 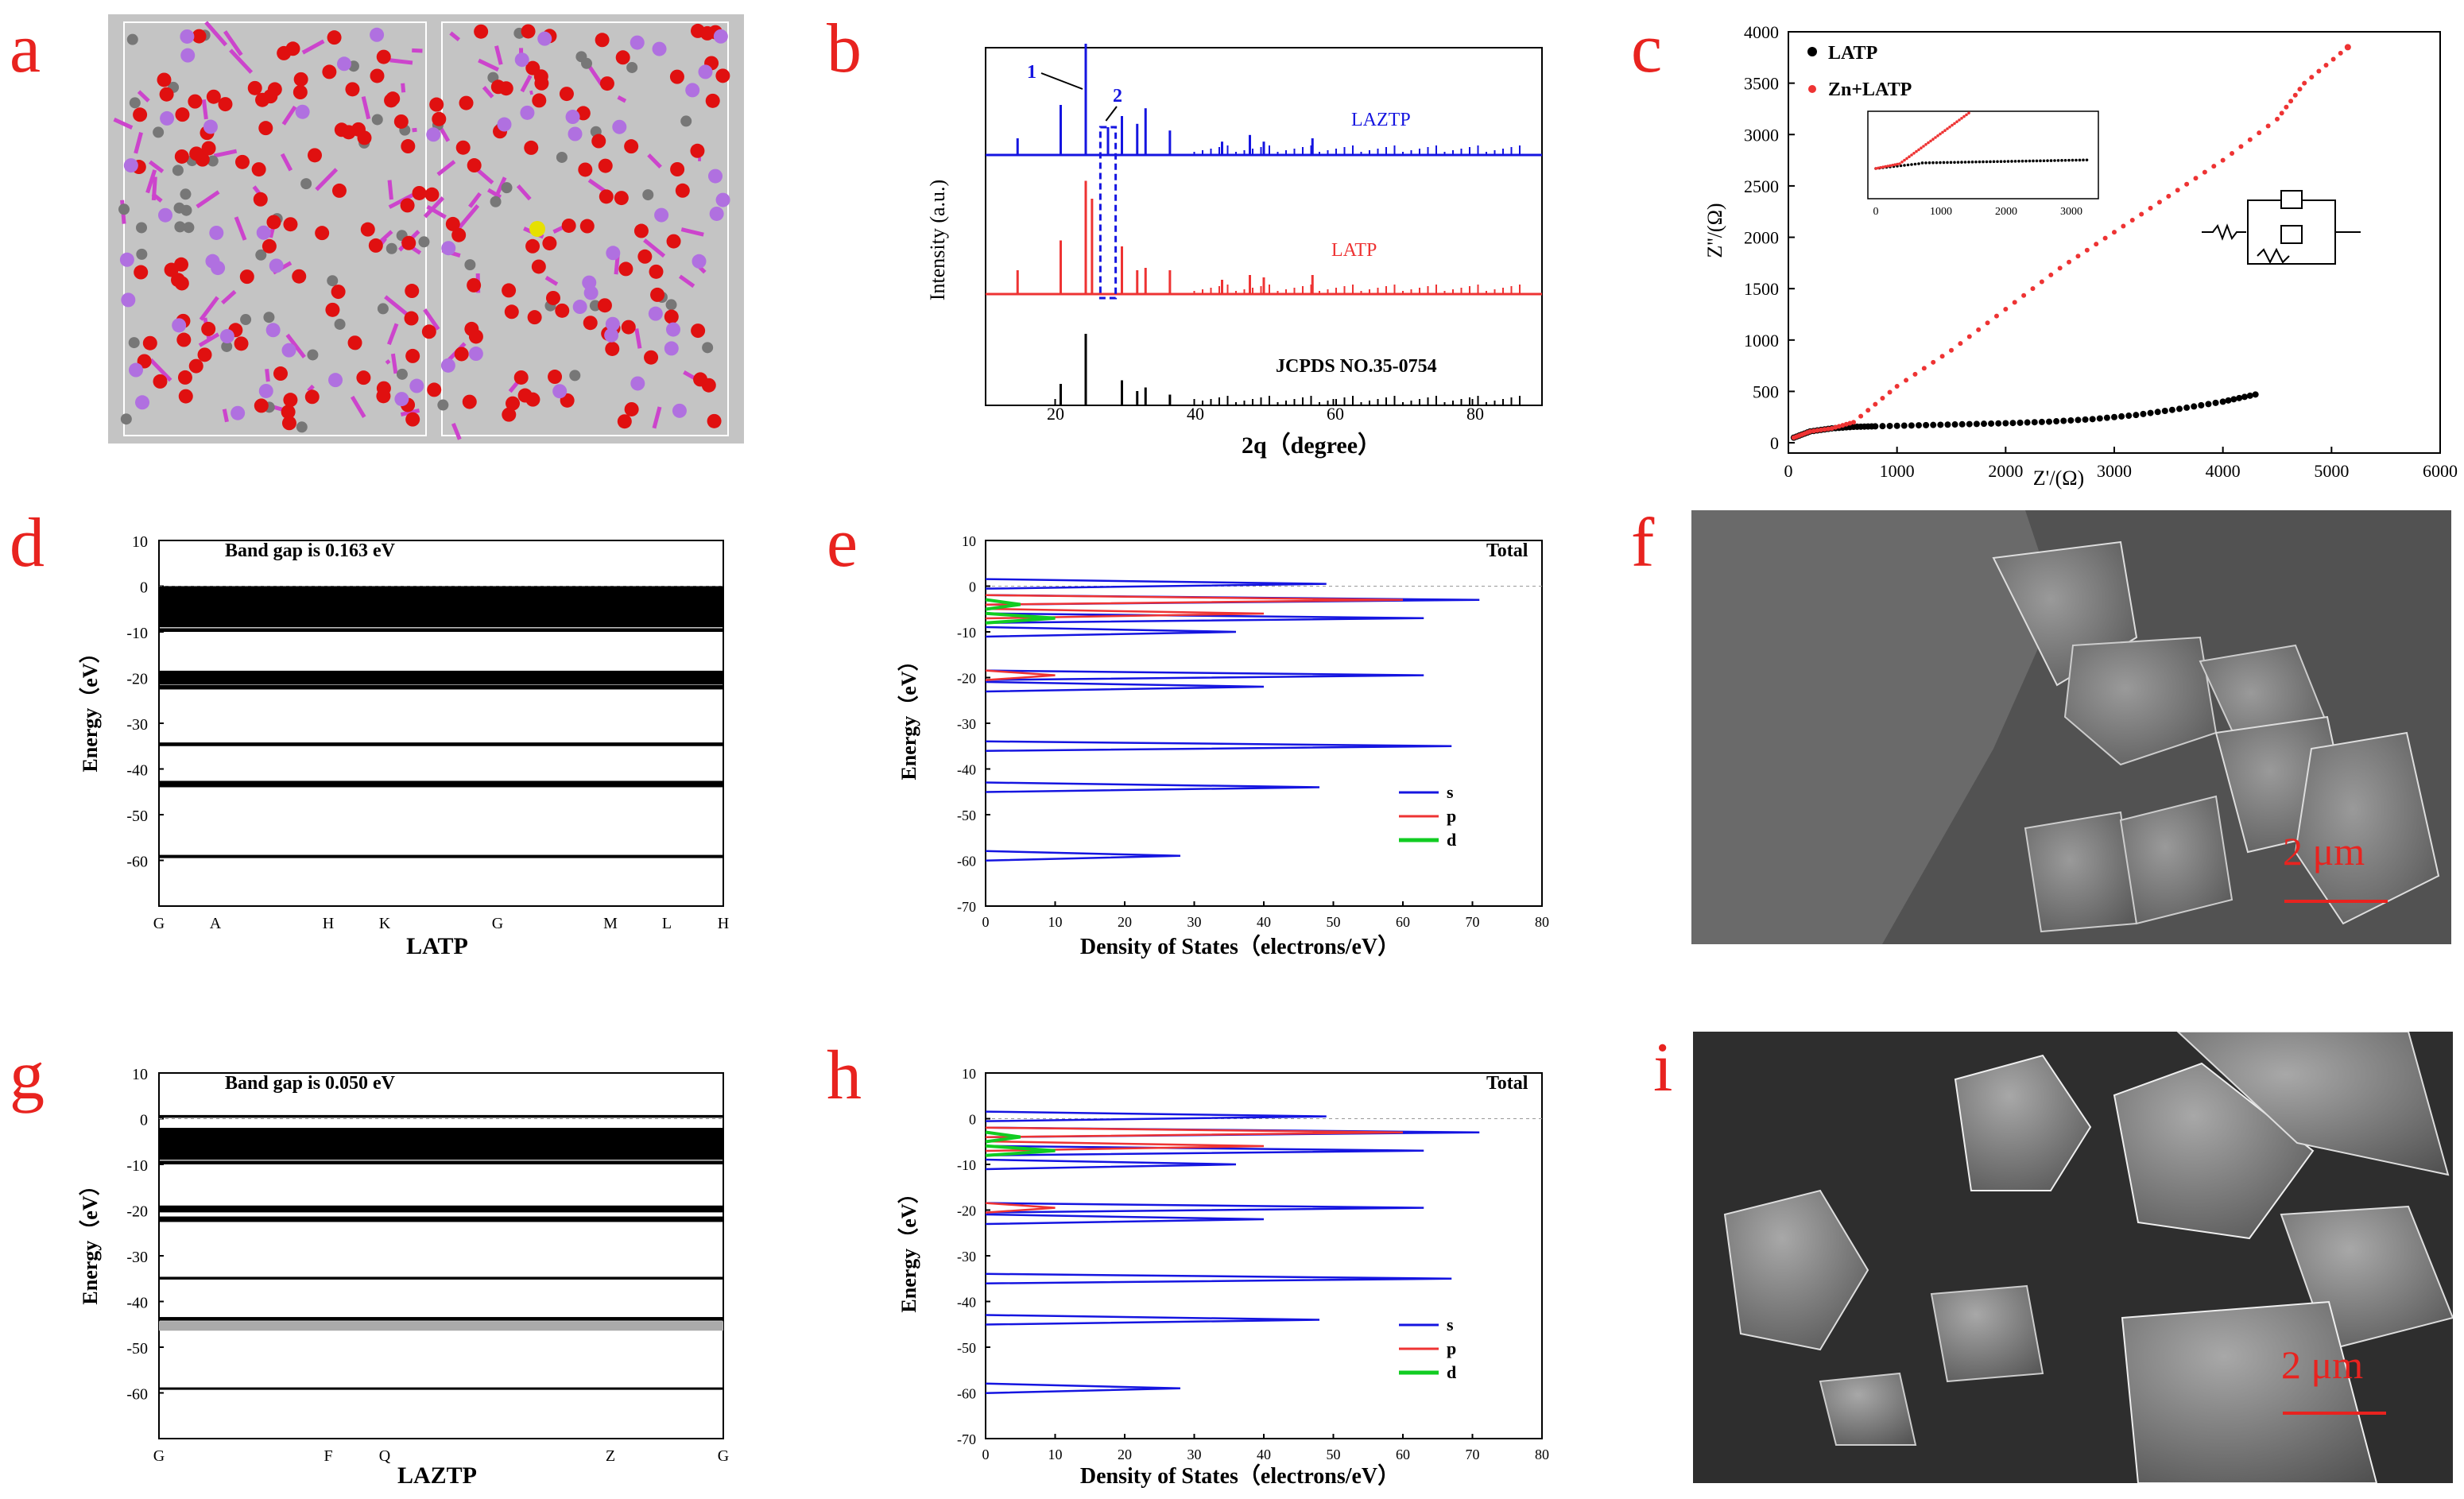 What do you see at coordinates (1264, 922) in the screenshot?
I see `dos-xtick-label: 40` at bounding box center [1264, 922].